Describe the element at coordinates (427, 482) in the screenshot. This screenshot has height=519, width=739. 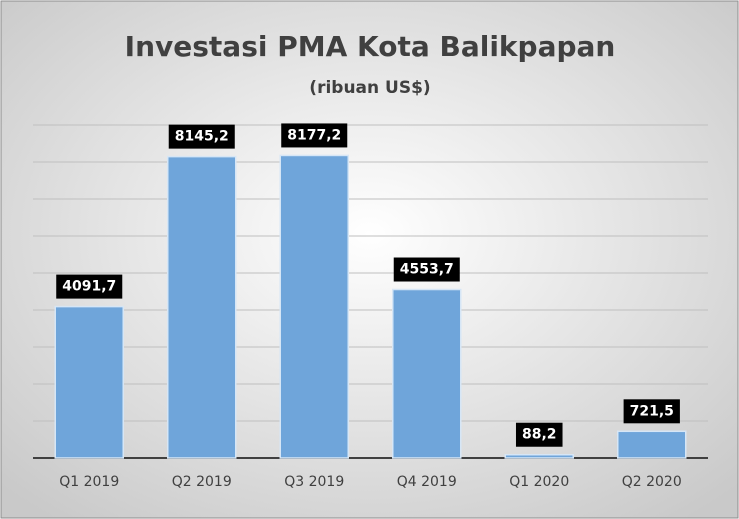
I see `x-tick-label: Q4 2019` at that location.